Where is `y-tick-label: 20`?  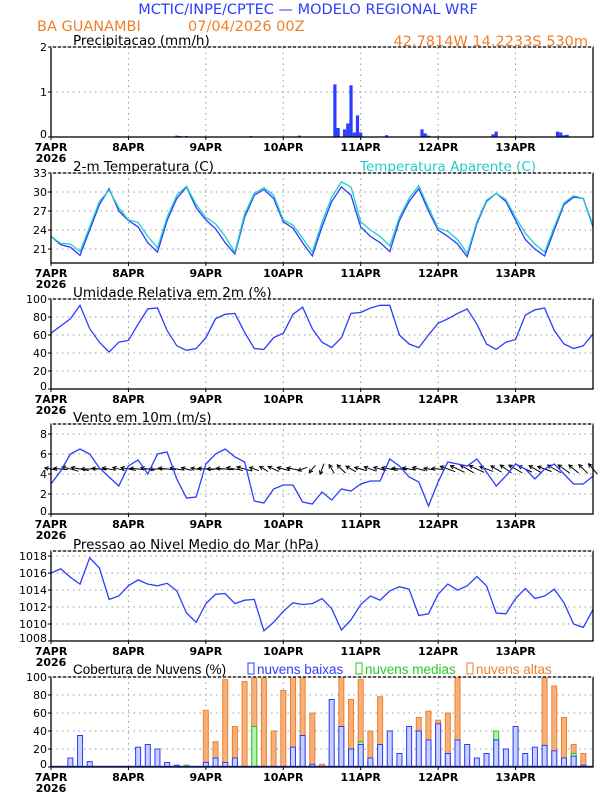
y-tick-label: 20 is located at coordinates (40, 749).